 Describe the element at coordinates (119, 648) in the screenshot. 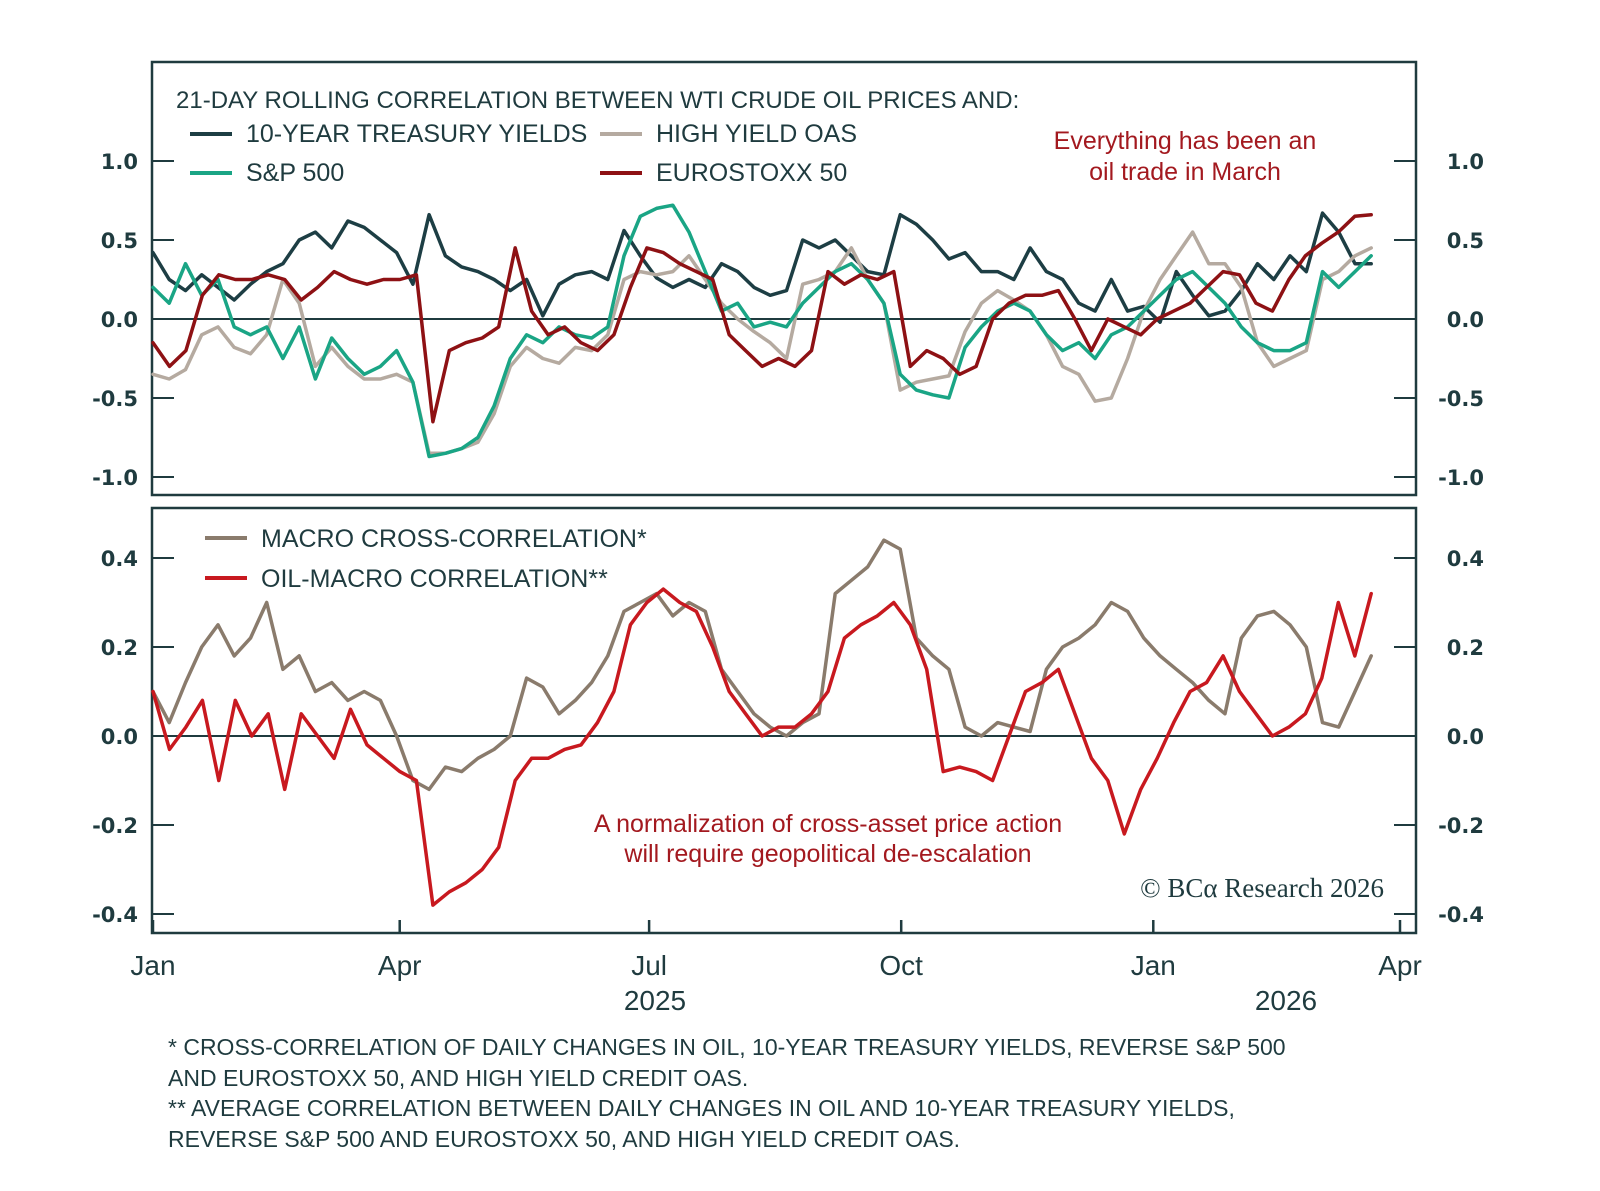

I see `bottom-ytick-label-left: 0.2` at that location.